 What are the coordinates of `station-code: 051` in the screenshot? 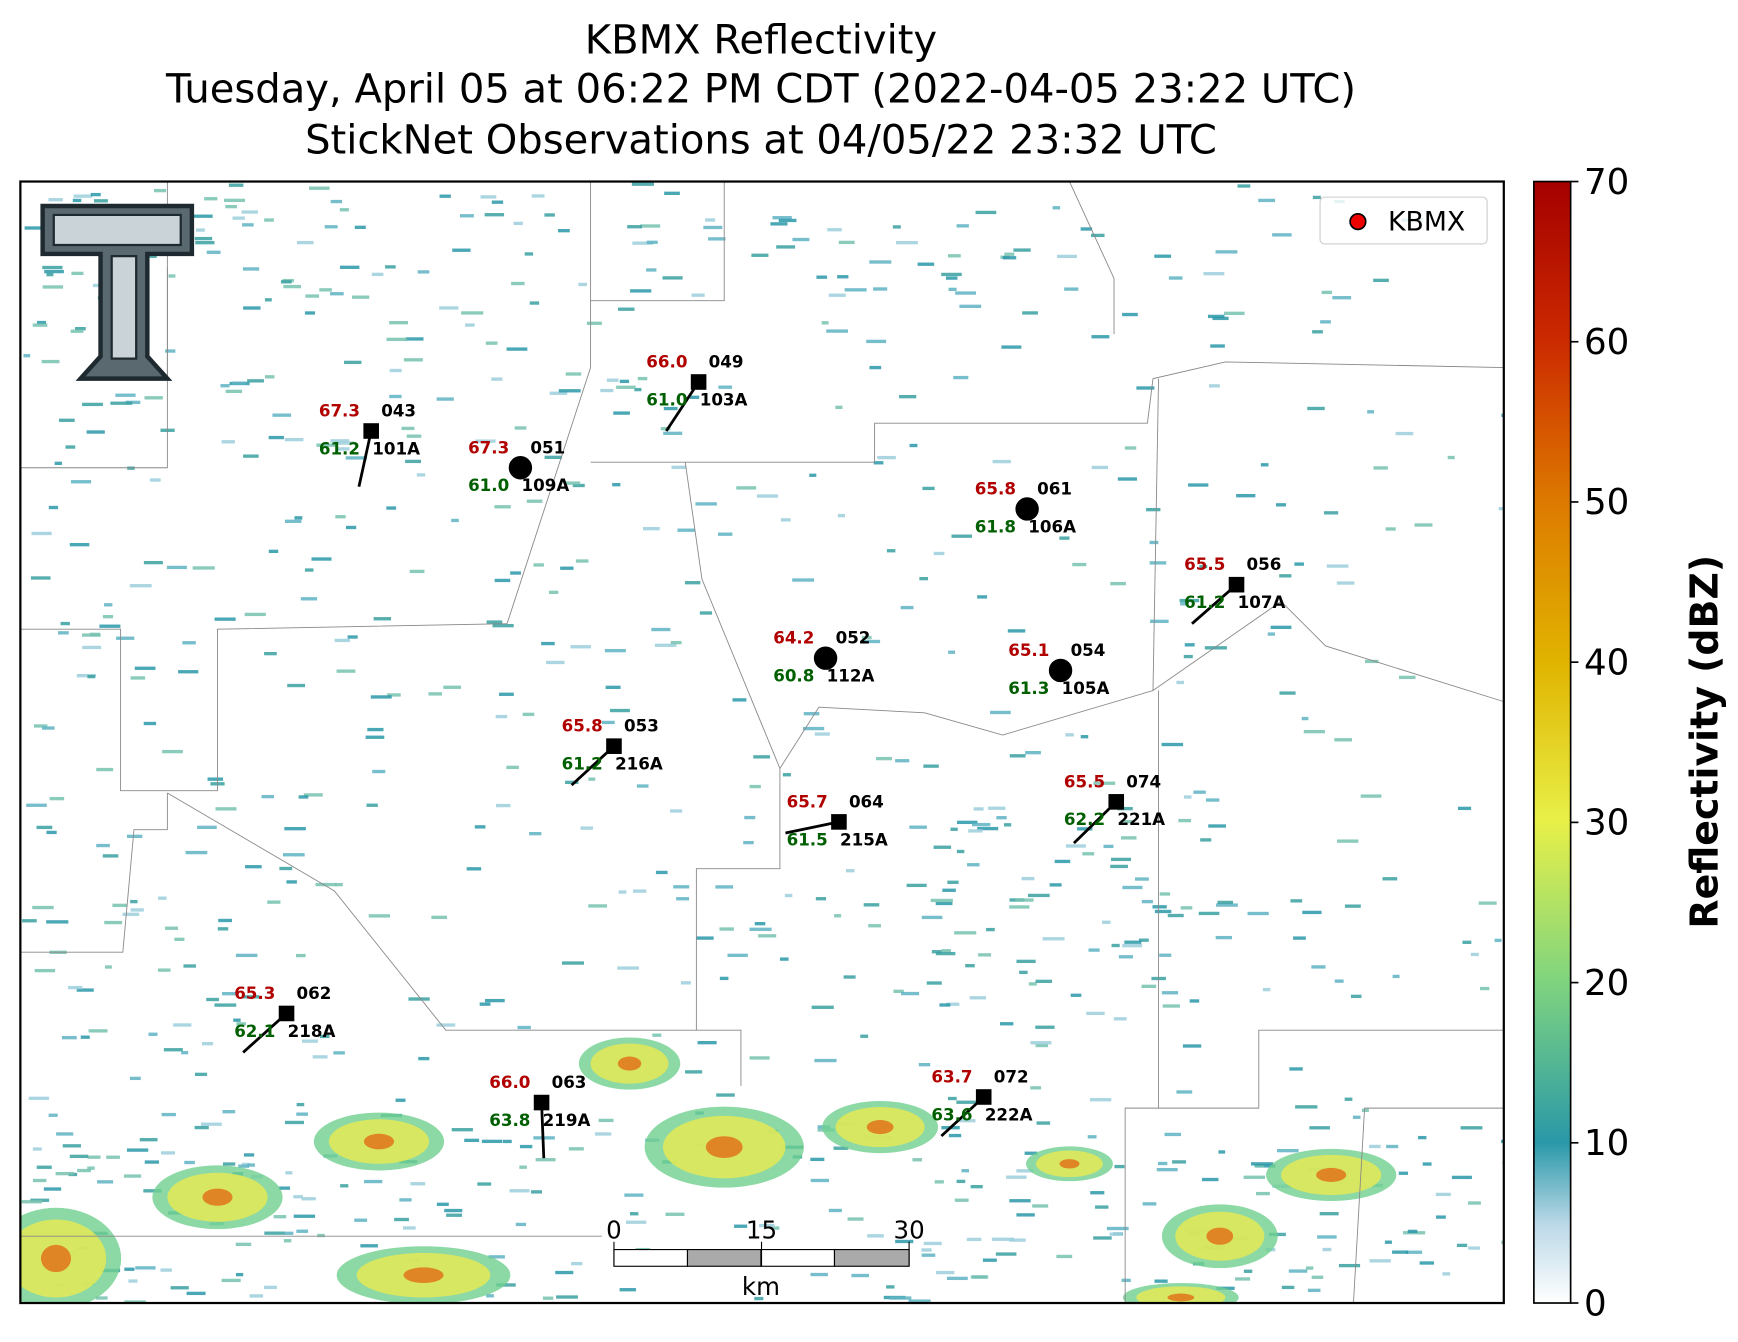 It's located at (547, 447).